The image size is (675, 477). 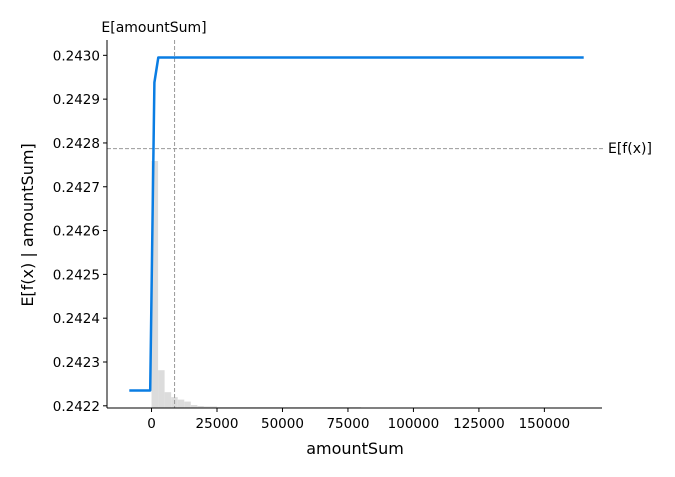 What do you see at coordinates (630, 149) in the screenshot?
I see `expected-value-label: E[f(x)]` at bounding box center [630, 149].